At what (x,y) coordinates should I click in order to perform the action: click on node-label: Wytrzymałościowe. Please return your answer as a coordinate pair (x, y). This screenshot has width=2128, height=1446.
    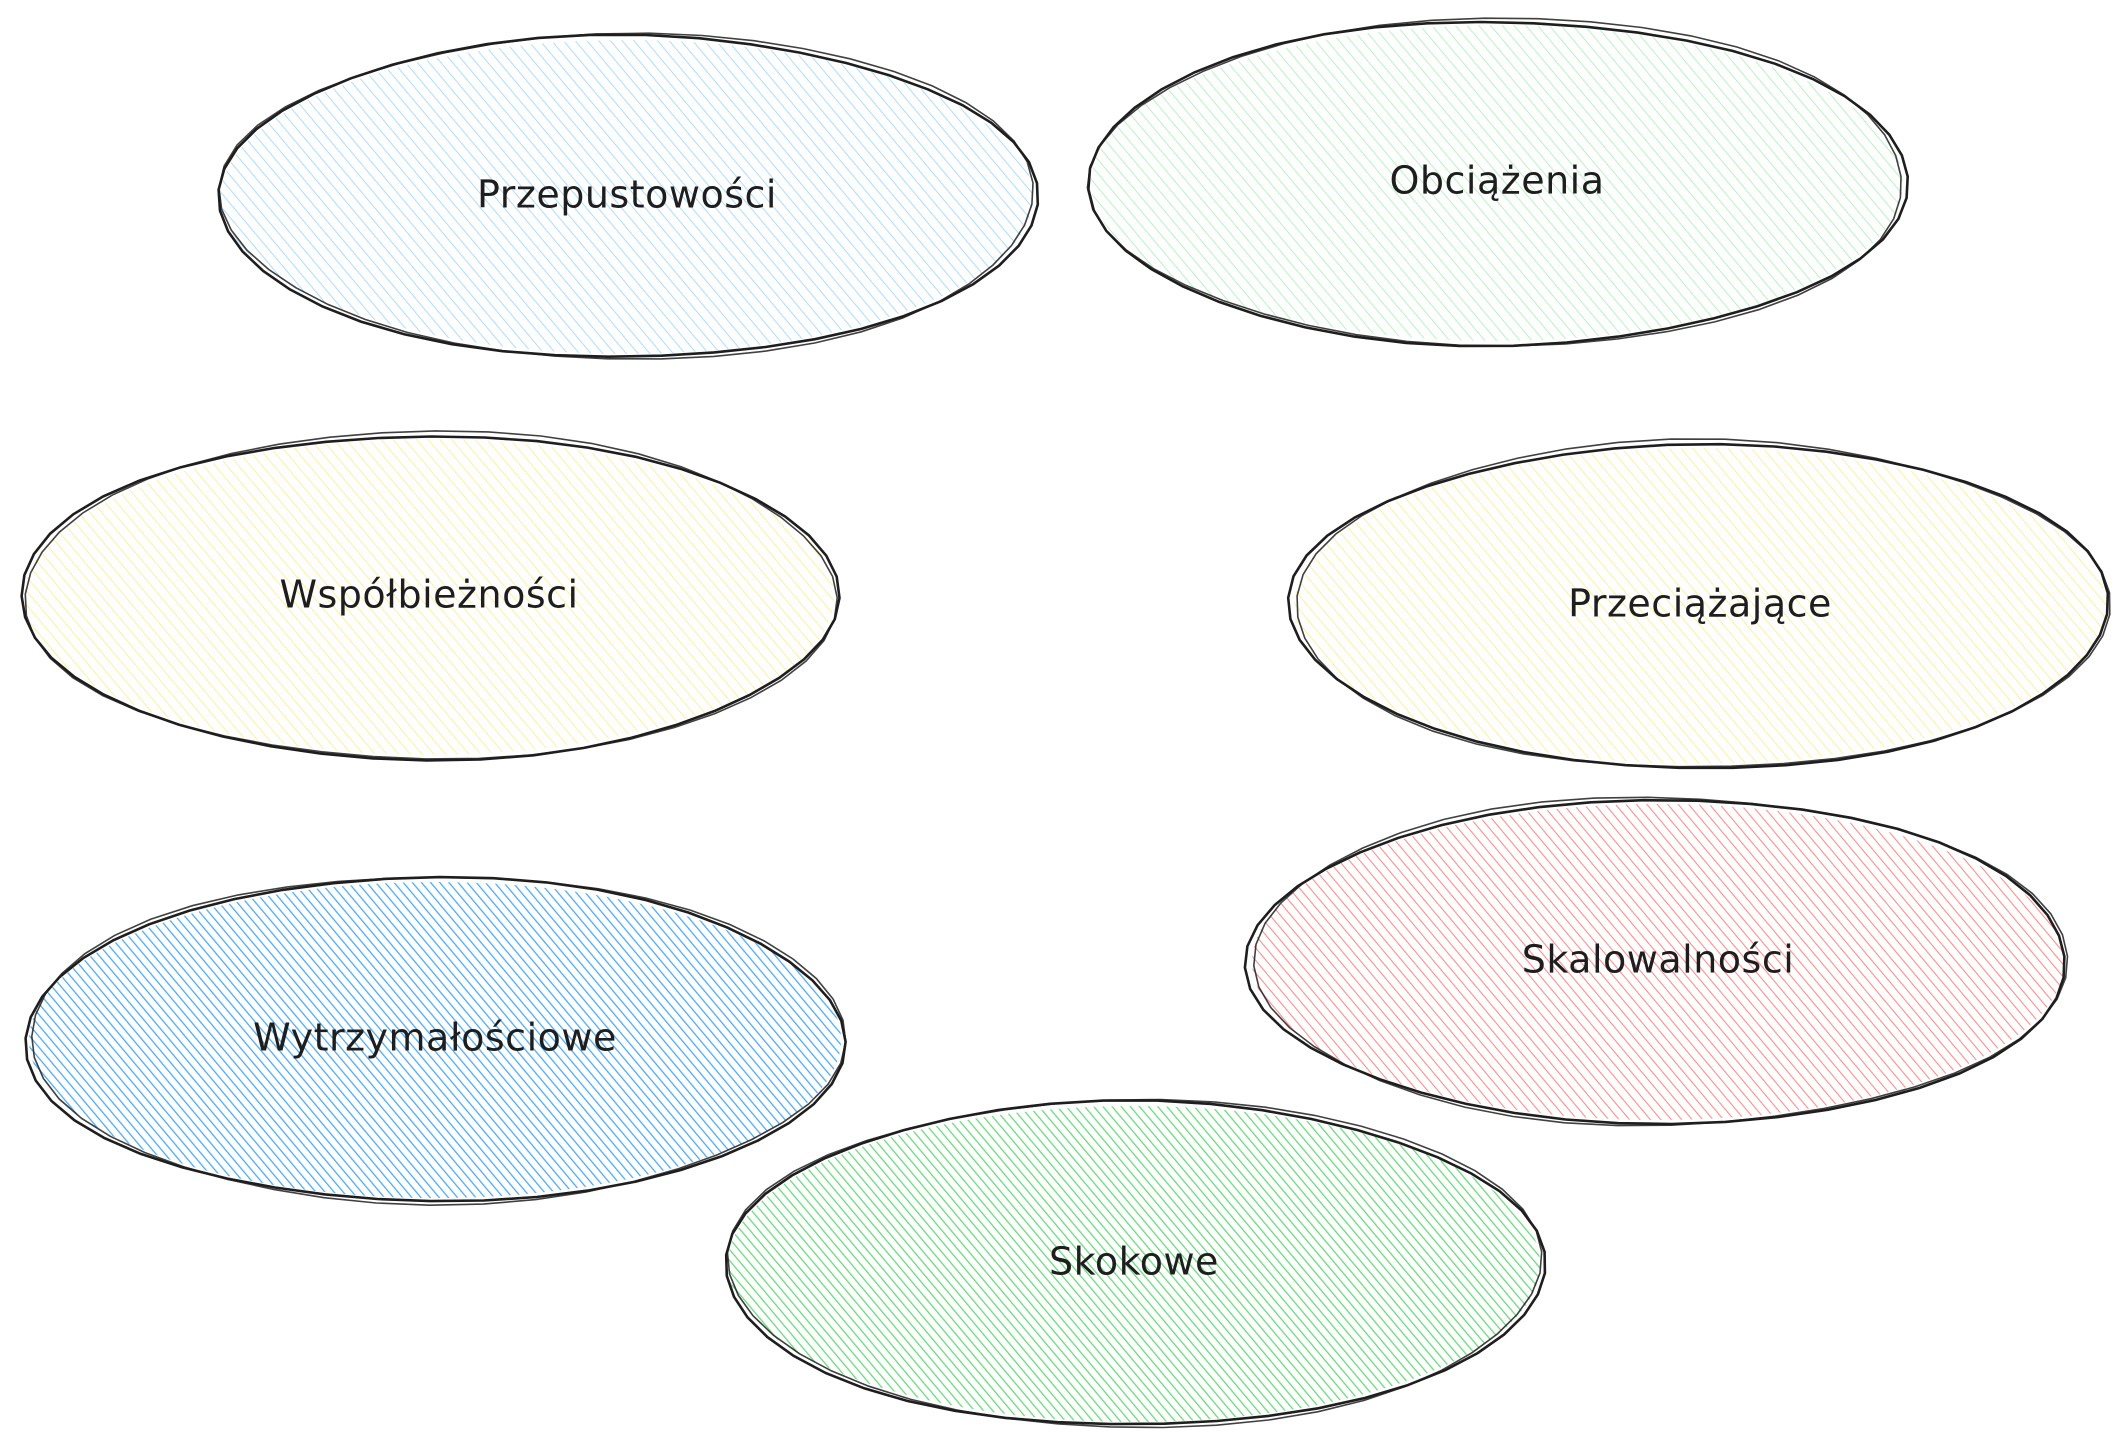
    Looking at the image, I should click on (435, 1038).